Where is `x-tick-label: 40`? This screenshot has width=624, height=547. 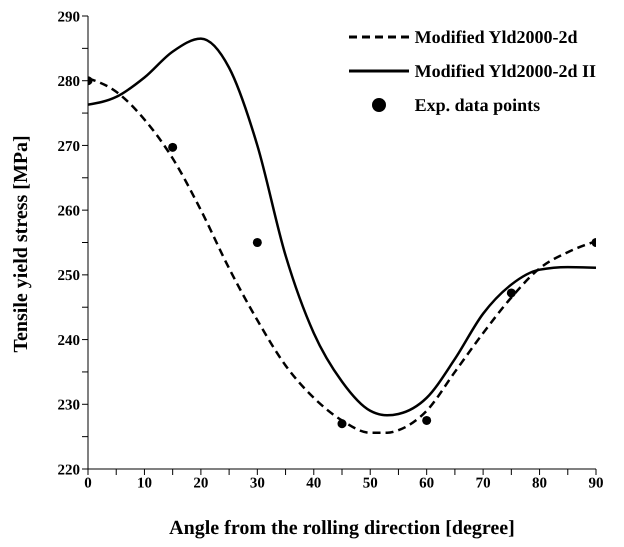
x-tick-label: 40 is located at coordinates (314, 484).